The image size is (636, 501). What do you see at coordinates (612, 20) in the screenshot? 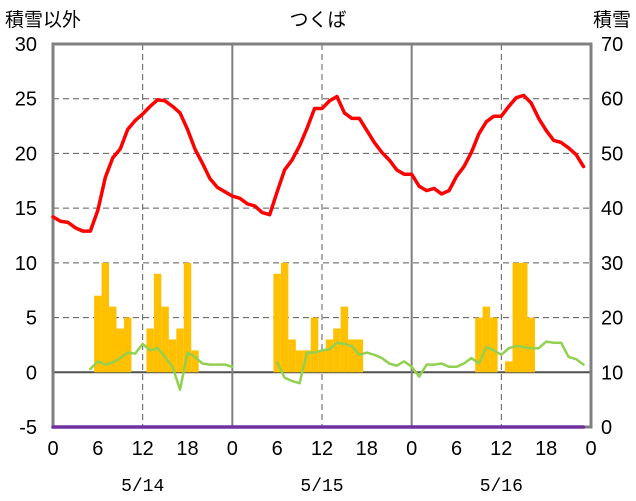
I see `right-axis-title: 積雪` at bounding box center [612, 20].